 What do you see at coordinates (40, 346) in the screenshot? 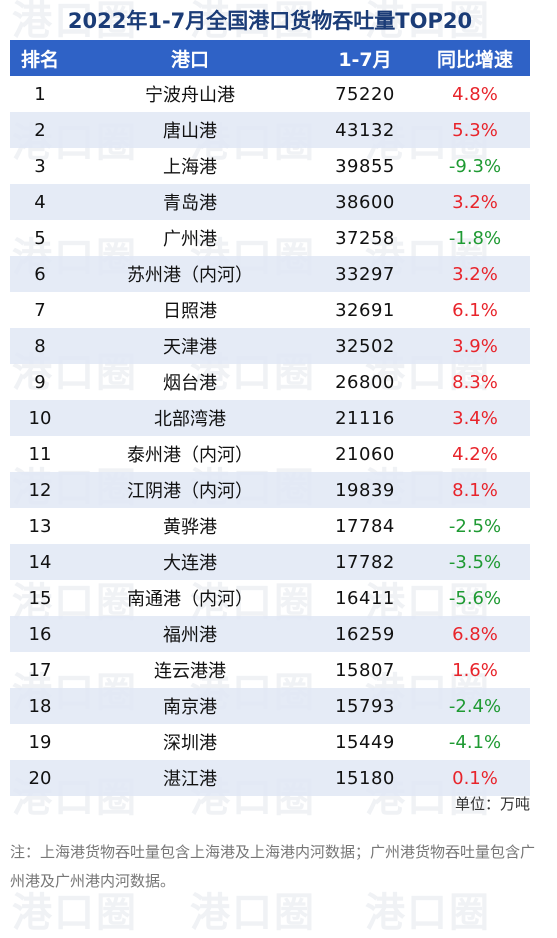
I see `rank-cell: 8` at bounding box center [40, 346].